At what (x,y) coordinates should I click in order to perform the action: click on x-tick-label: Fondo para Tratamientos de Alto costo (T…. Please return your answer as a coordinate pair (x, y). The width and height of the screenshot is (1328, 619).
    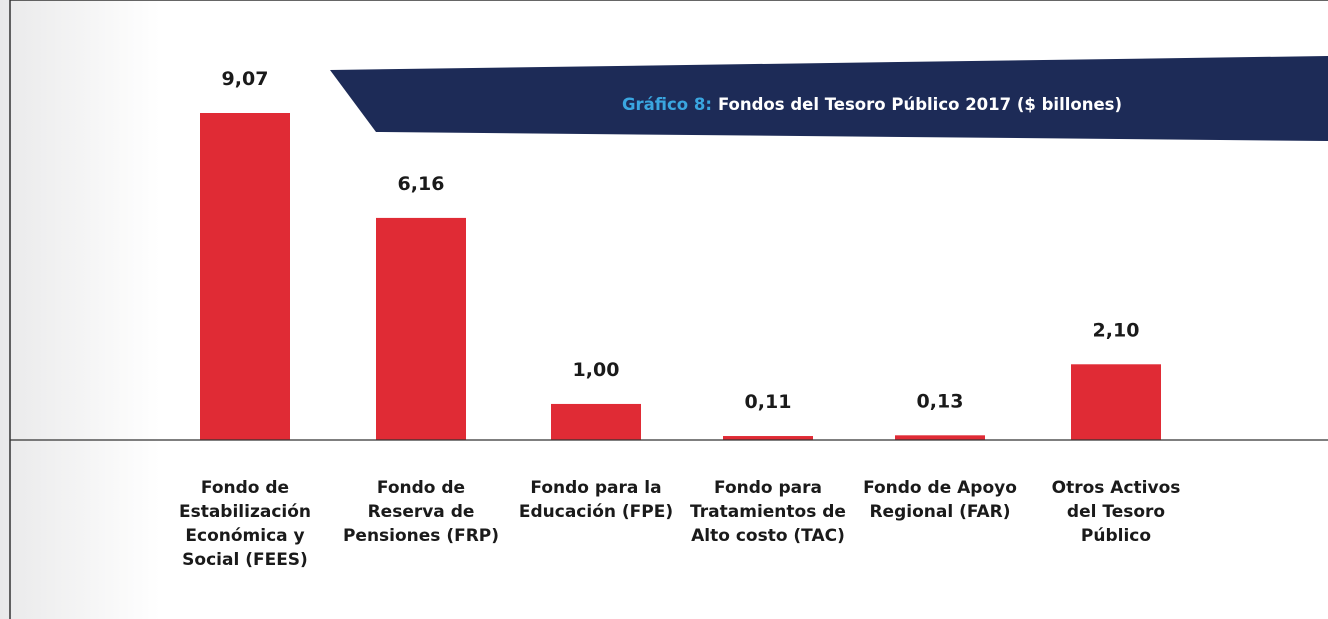
    Looking at the image, I should click on (768, 512).